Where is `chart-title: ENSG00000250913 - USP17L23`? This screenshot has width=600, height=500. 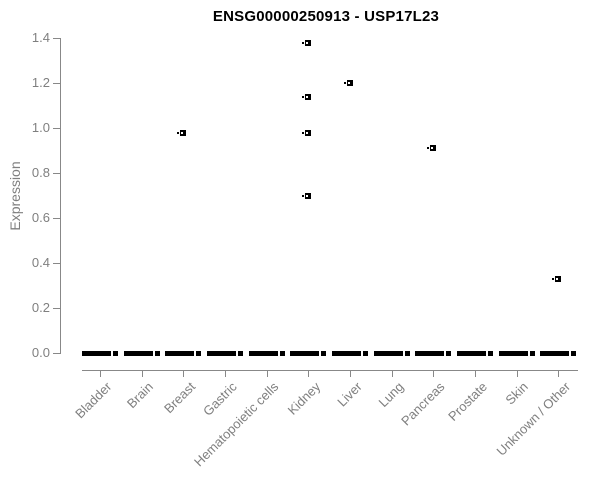
chart-title: ENSG00000250913 - USP17L23 is located at coordinates (326, 16).